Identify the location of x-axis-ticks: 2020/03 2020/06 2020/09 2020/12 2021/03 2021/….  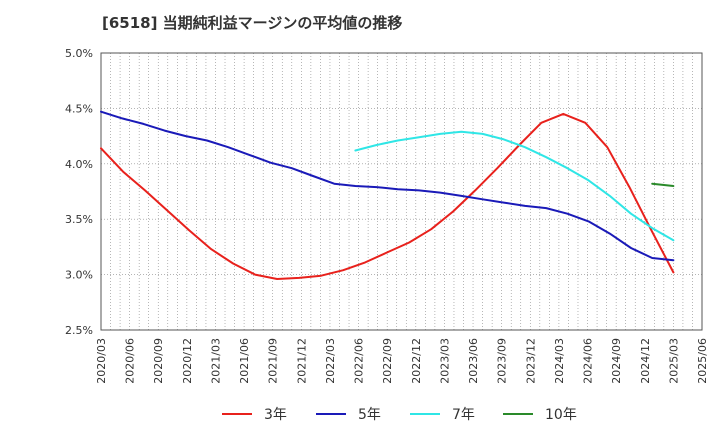
(402, 361).